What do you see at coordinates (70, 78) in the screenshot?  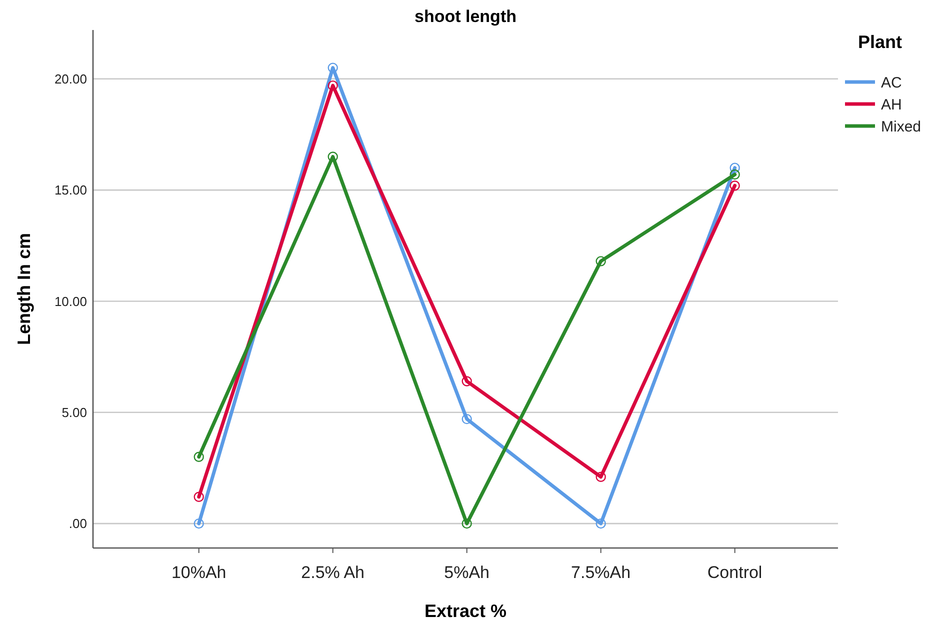 I see `y-tick-label: 20.00` at bounding box center [70, 78].